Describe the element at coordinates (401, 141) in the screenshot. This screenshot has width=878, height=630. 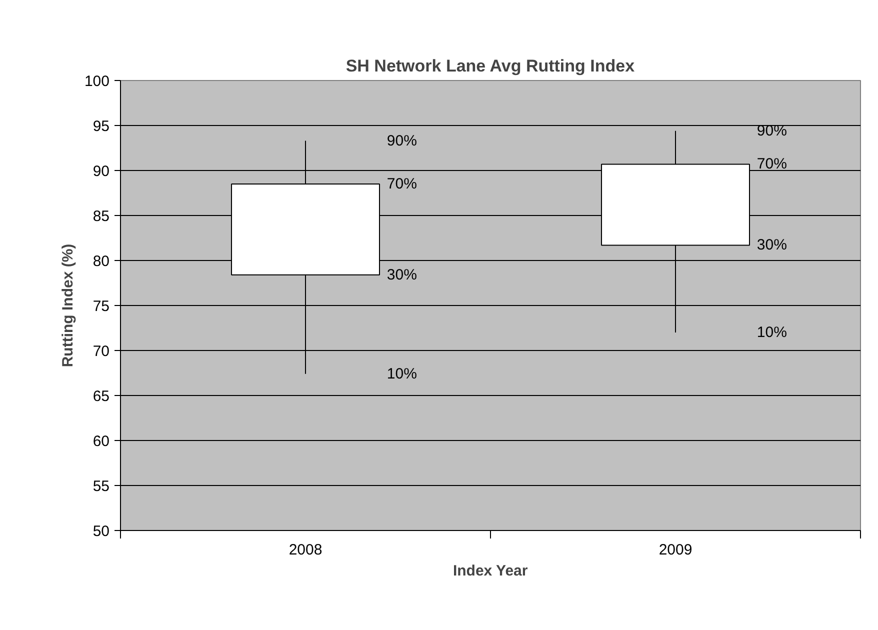
I see `annotation: 90%` at that location.